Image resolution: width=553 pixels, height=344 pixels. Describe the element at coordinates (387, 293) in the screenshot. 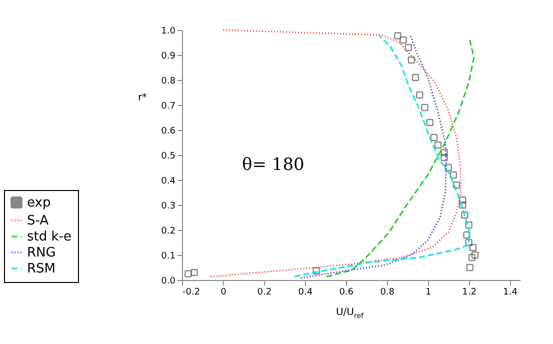

I see `x-tick-label: 0.8` at that location.